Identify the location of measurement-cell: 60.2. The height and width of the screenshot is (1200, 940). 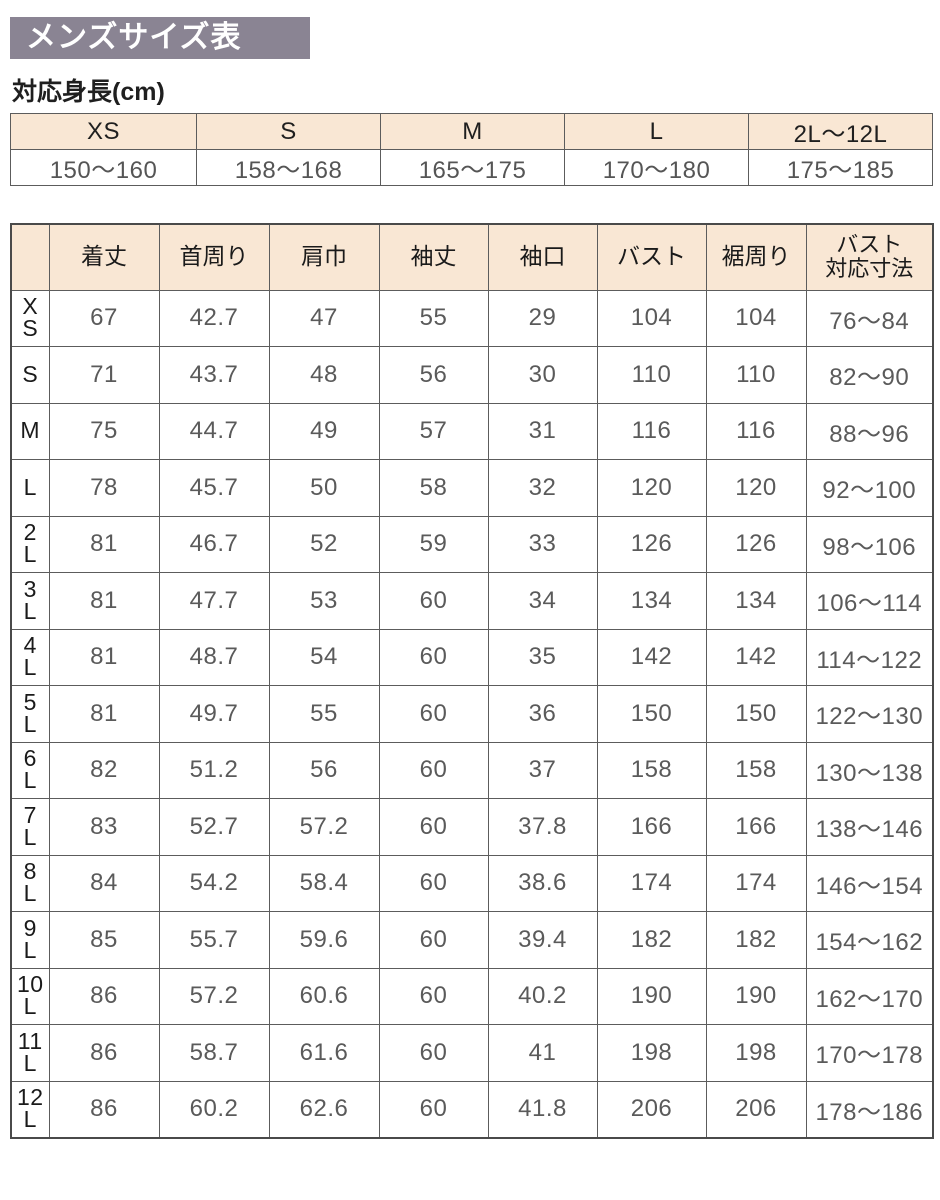
(214, 1109).